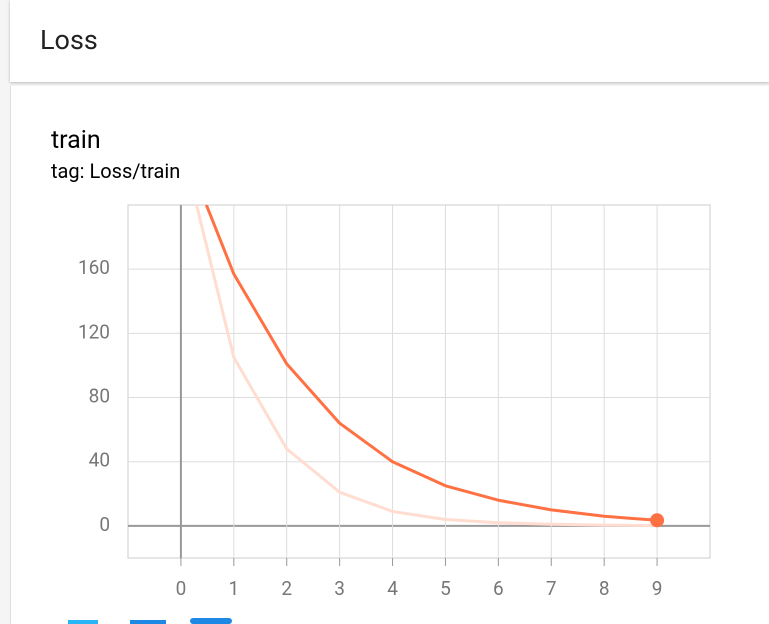 The width and height of the screenshot is (769, 624). Describe the element at coordinates (104, 524) in the screenshot. I see `y-tick-label: 0` at that location.